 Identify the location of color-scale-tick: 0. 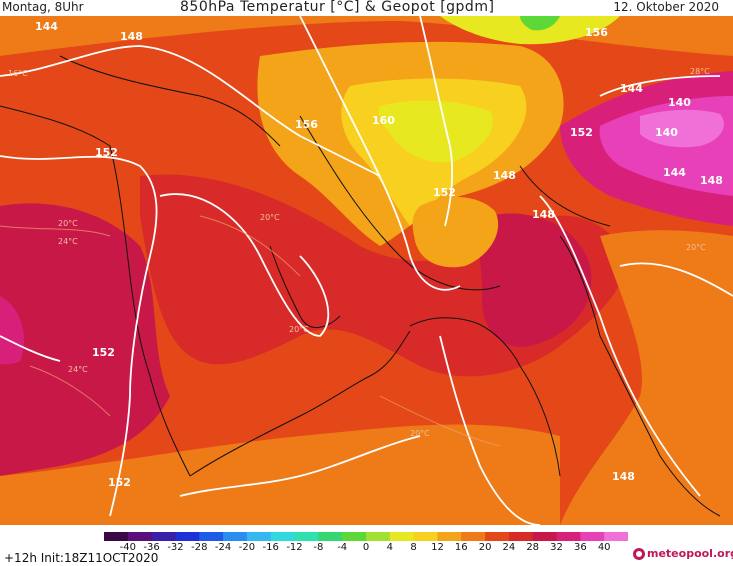
(366, 547).